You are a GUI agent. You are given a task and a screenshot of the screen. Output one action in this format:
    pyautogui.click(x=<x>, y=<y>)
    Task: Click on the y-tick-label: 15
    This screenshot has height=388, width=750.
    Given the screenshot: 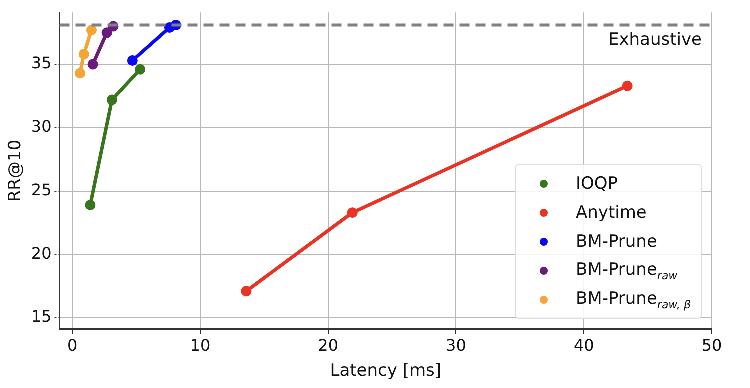 What is the action you would take?
    pyautogui.click(x=41, y=316)
    